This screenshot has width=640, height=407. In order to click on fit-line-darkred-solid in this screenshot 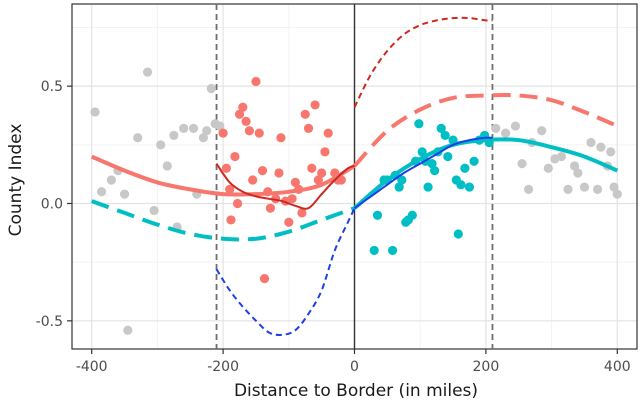, I will do `click(285, 186)`.